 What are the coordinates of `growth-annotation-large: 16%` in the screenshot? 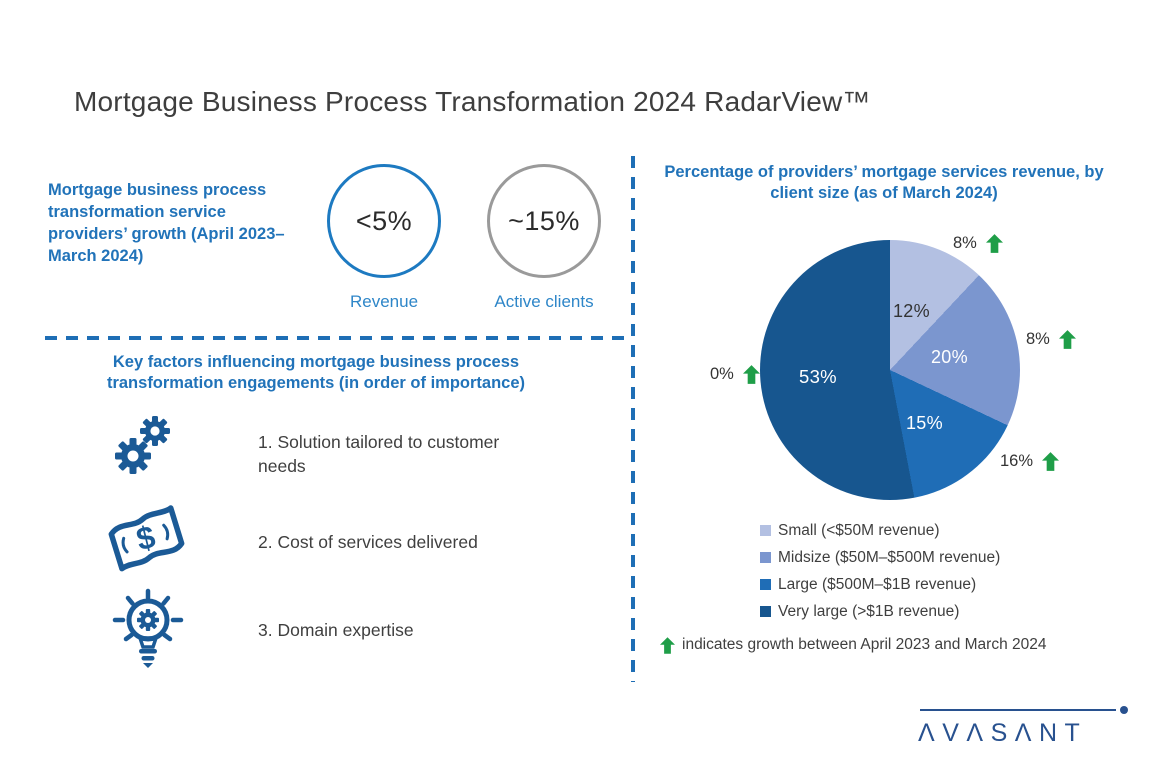 It's located at (1030, 461).